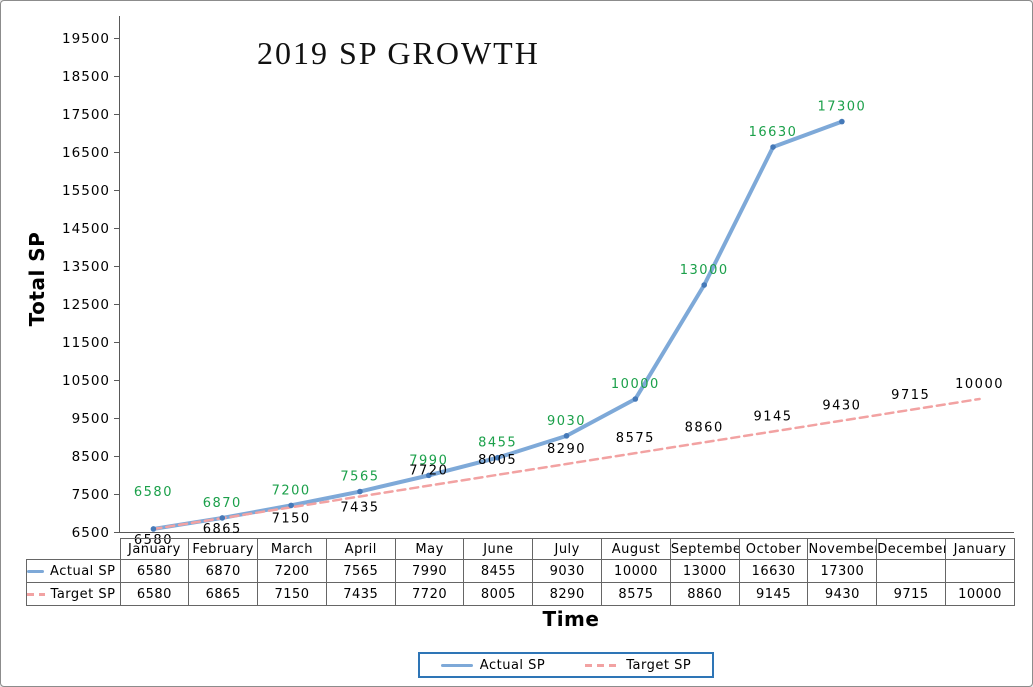  I want to click on data-label-target: 9430, so click(841, 406).